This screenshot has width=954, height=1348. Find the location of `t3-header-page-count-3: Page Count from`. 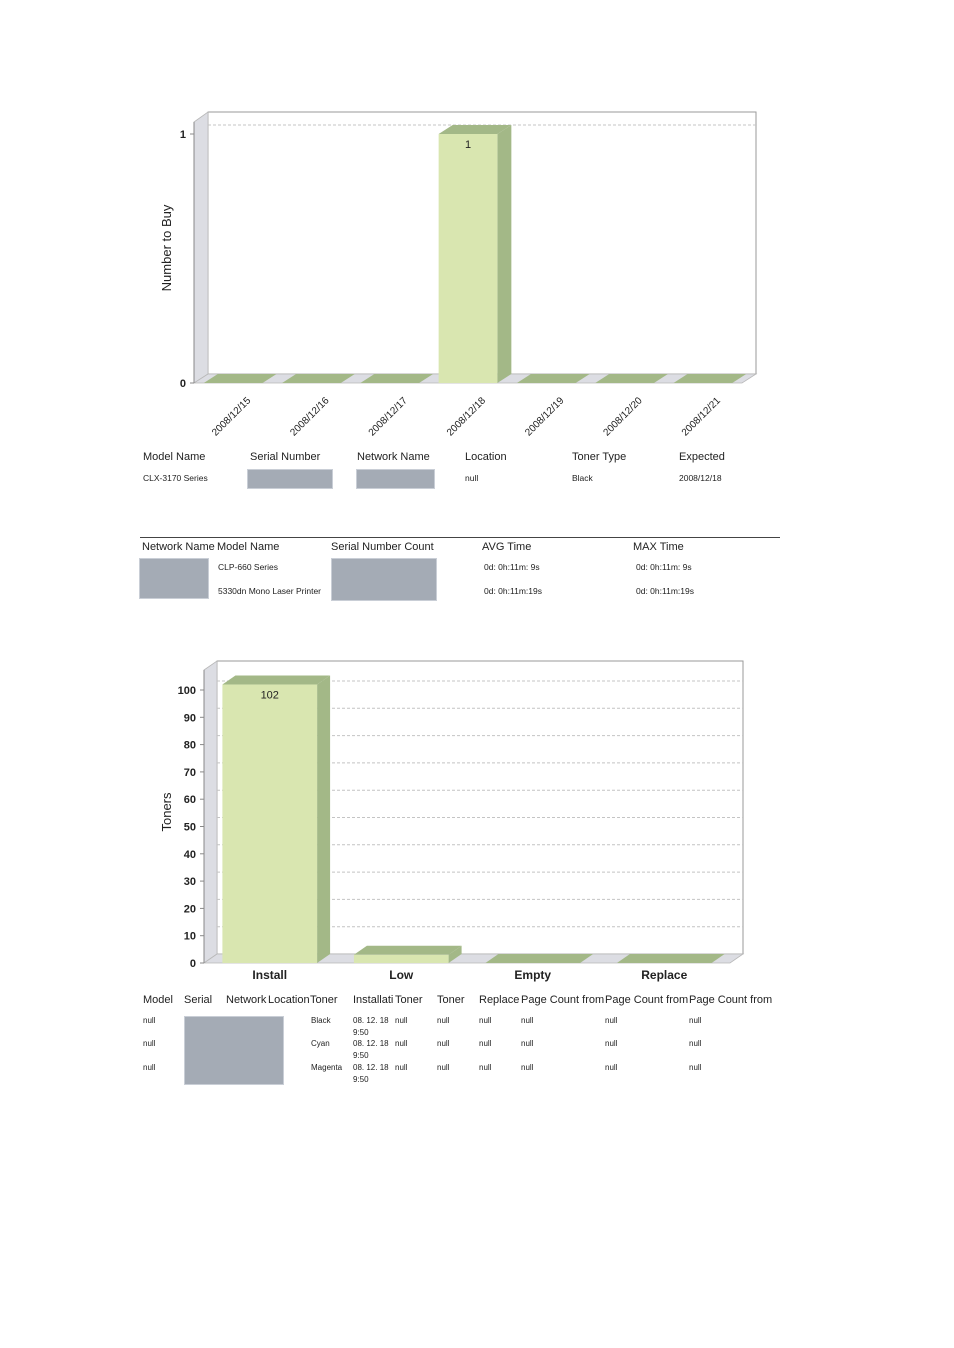

t3-header-page-count-3: Page Count from is located at coordinates (731, 1000).